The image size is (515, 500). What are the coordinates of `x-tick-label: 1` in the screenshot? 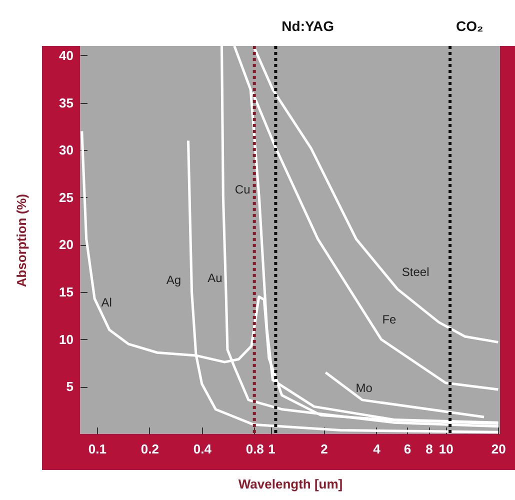 It's located at (272, 449).